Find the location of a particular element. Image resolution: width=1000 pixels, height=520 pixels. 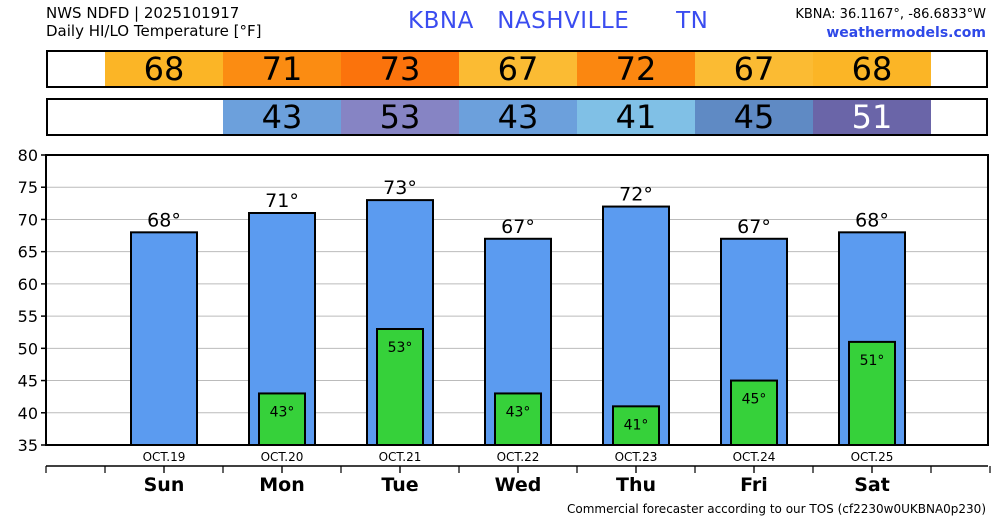

chart-title: Daily HI/LO Temperature [°F] is located at coordinates (154, 31).